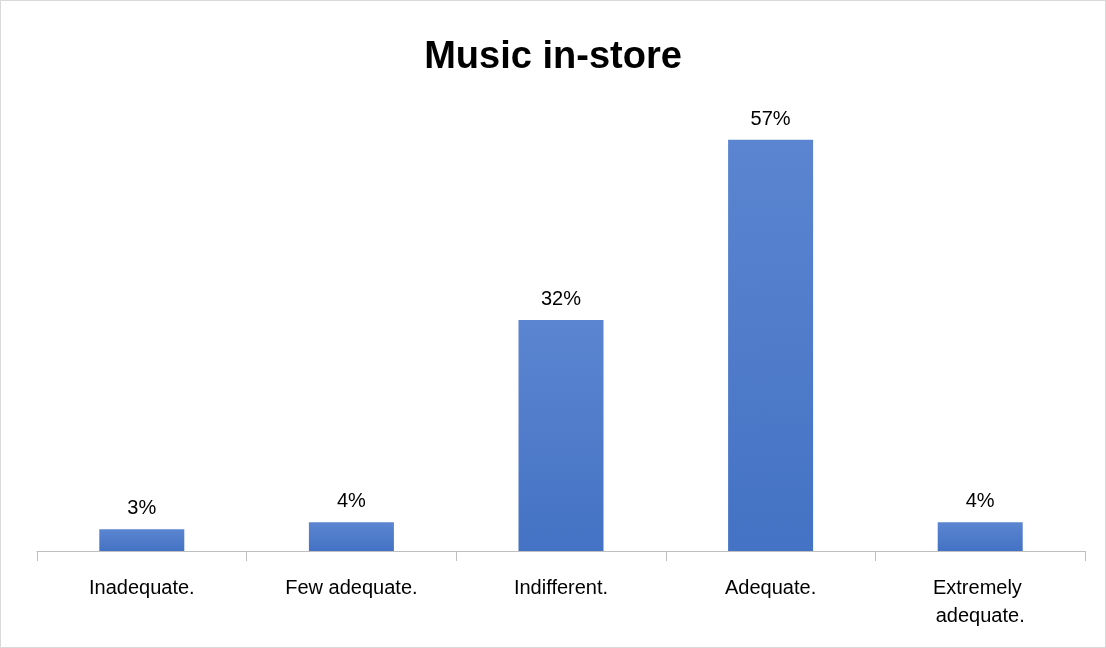  Describe the element at coordinates (142, 507) in the screenshot. I see `data-label: 3%` at that location.